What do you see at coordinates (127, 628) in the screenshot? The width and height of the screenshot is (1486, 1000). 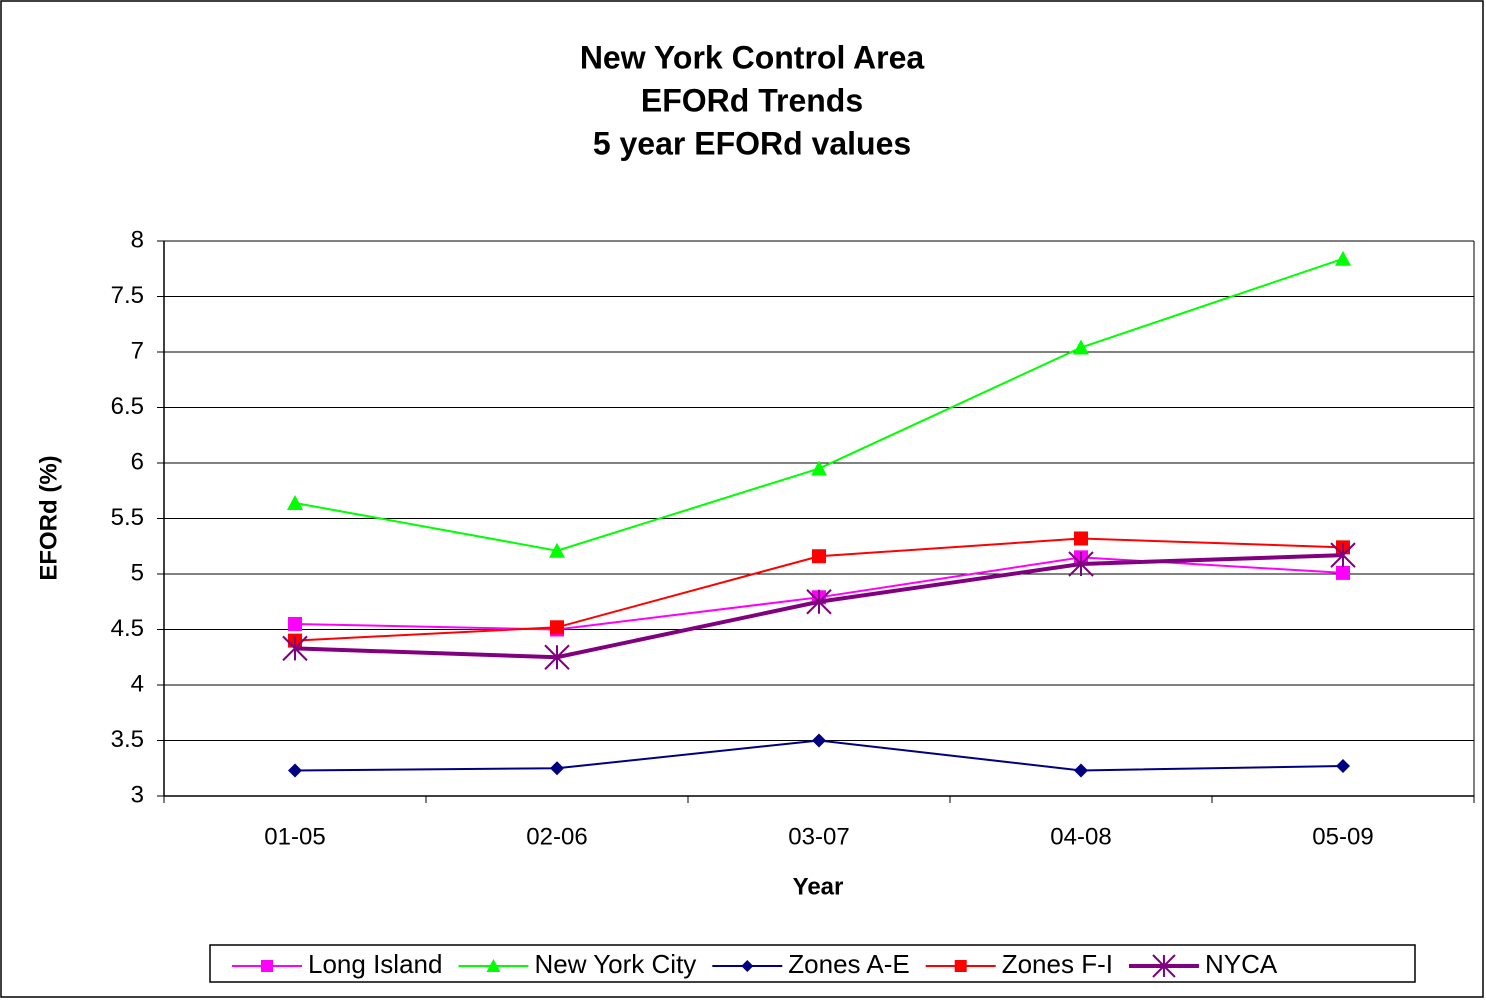 I see `y-tick-label: 4.5` at bounding box center [127, 628].